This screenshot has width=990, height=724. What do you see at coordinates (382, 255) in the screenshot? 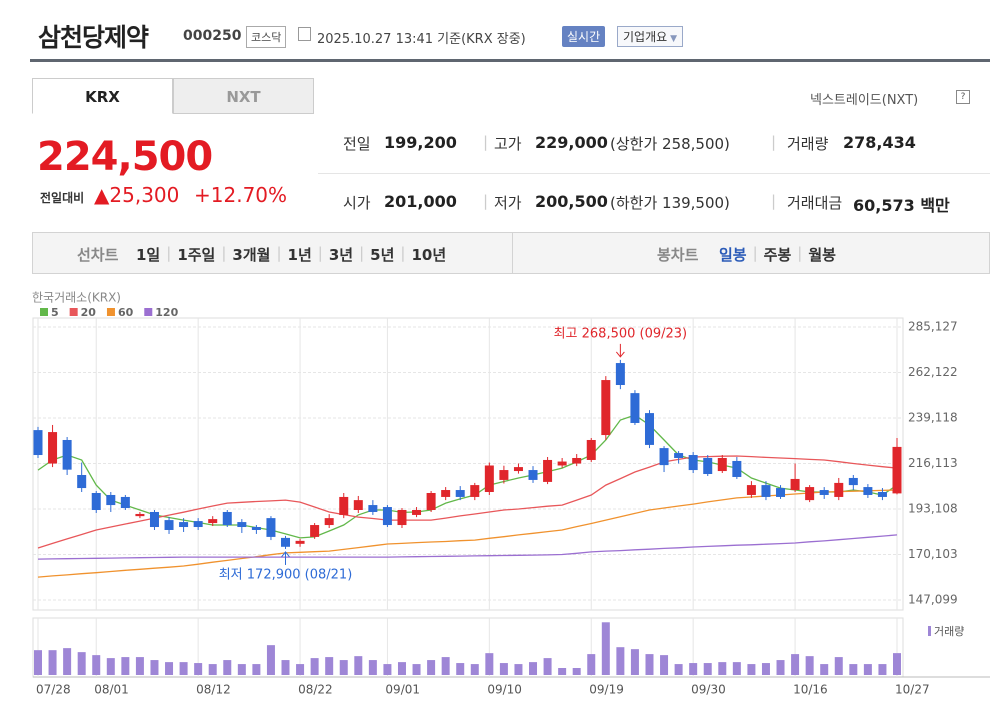
I see `period-option: 5년` at bounding box center [382, 255].